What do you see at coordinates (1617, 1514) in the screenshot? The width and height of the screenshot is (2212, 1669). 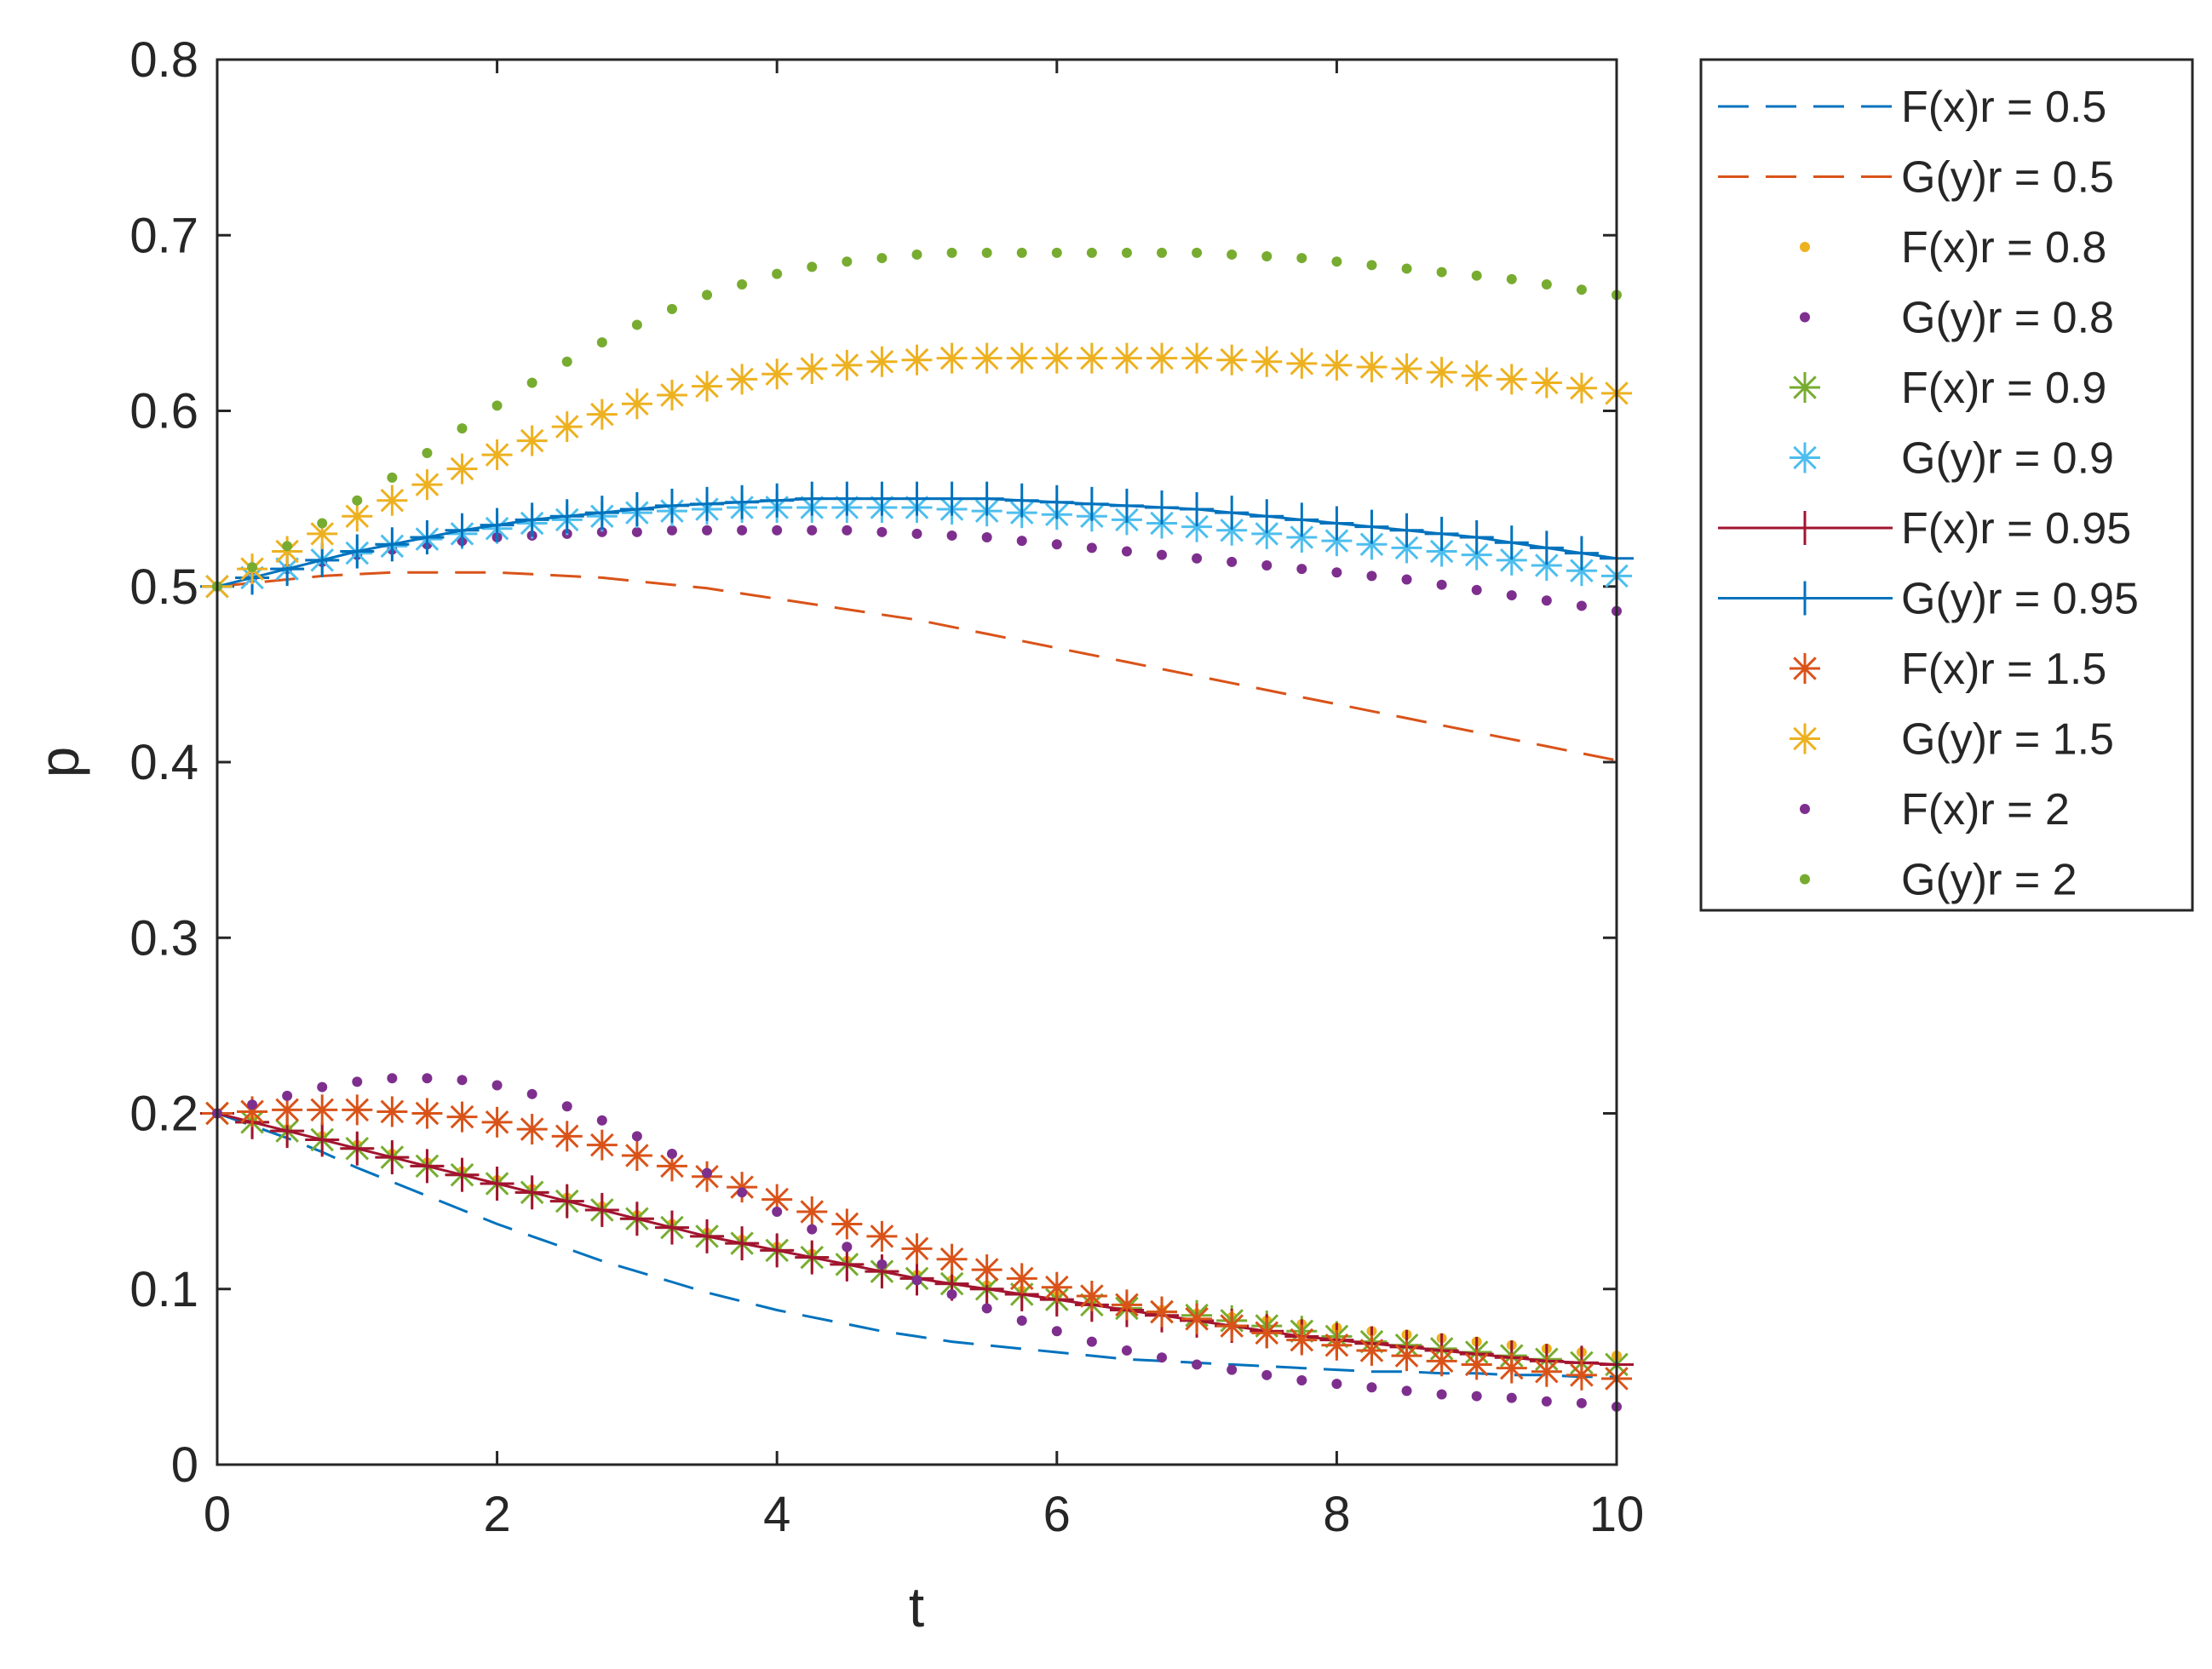 I see `x-tick-label: 10` at bounding box center [1617, 1514].